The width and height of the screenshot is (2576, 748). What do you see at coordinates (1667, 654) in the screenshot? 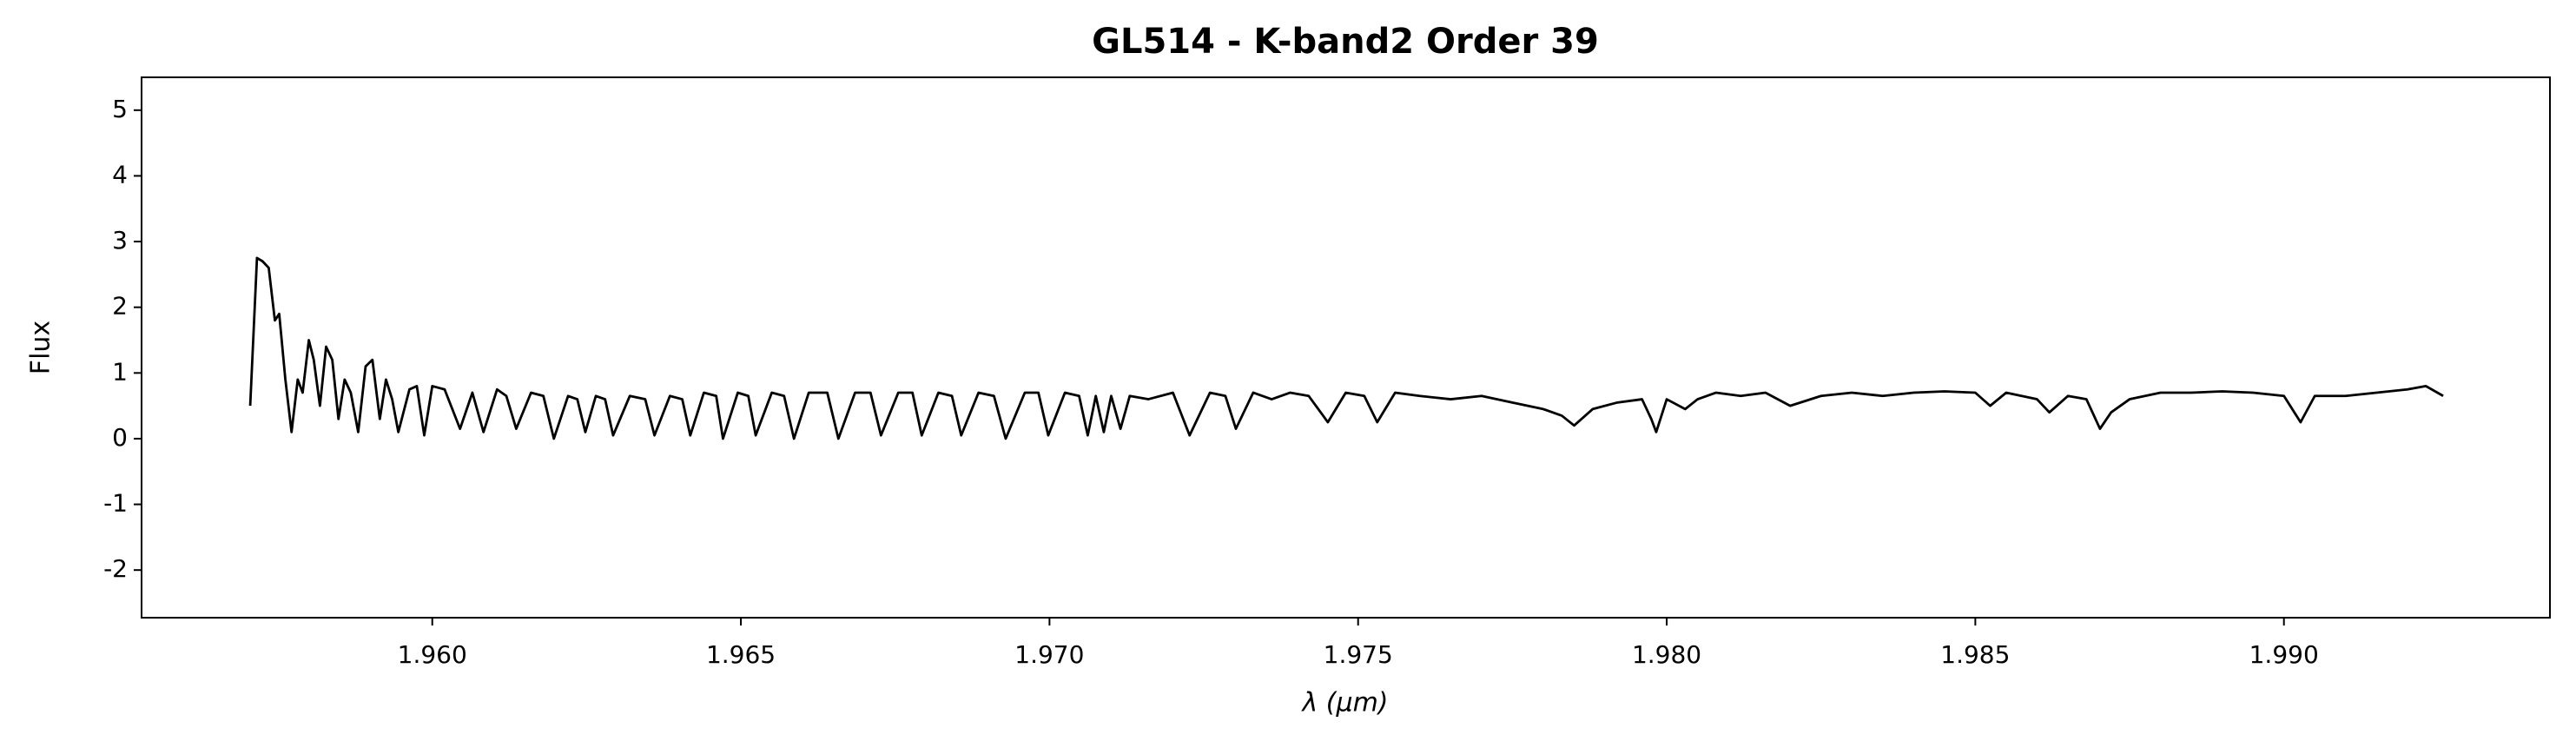
I see `x-tick-label: 1.980` at bounding box center [1667, 654].